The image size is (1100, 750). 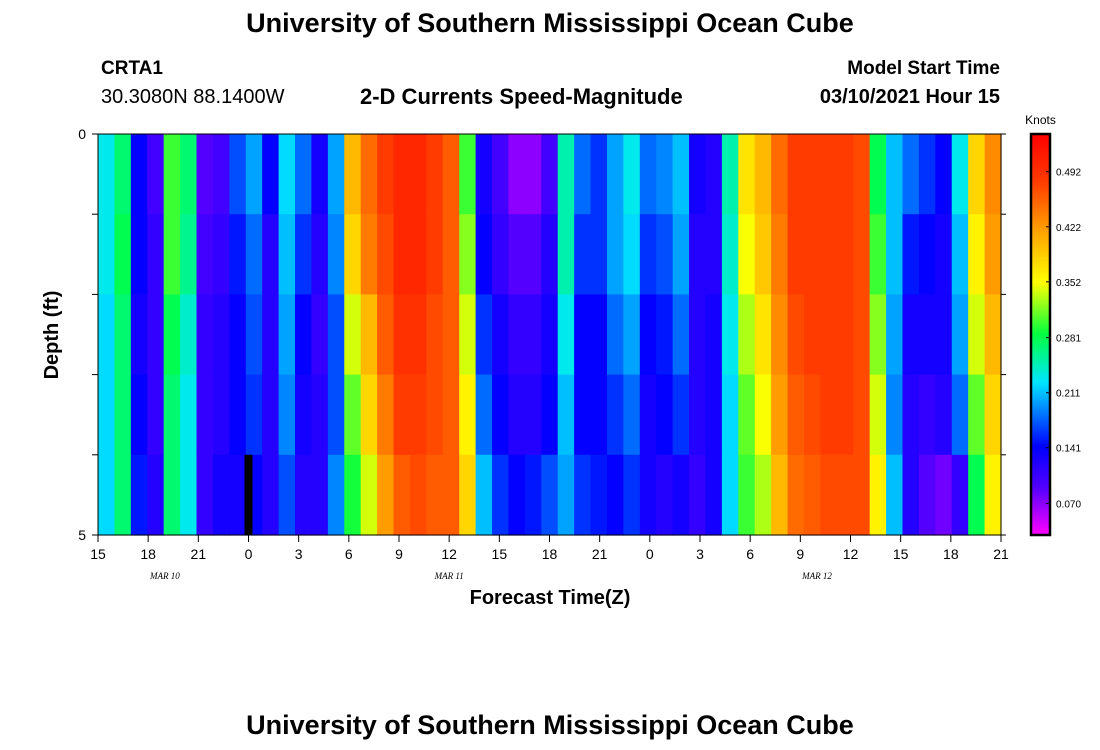 I want to click on x-tick-label: 9, so click(x=399, y=554).